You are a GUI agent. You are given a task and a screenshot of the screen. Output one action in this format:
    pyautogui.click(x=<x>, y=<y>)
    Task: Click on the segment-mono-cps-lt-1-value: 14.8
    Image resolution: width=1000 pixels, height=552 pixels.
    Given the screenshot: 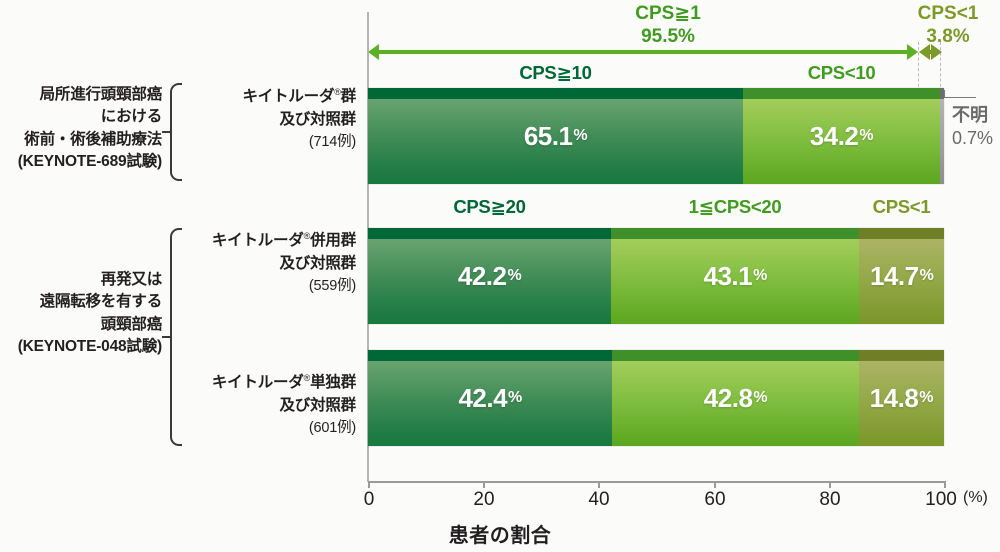 What is the action you would take?
    pyautogui.click(x=894, y=397)
    